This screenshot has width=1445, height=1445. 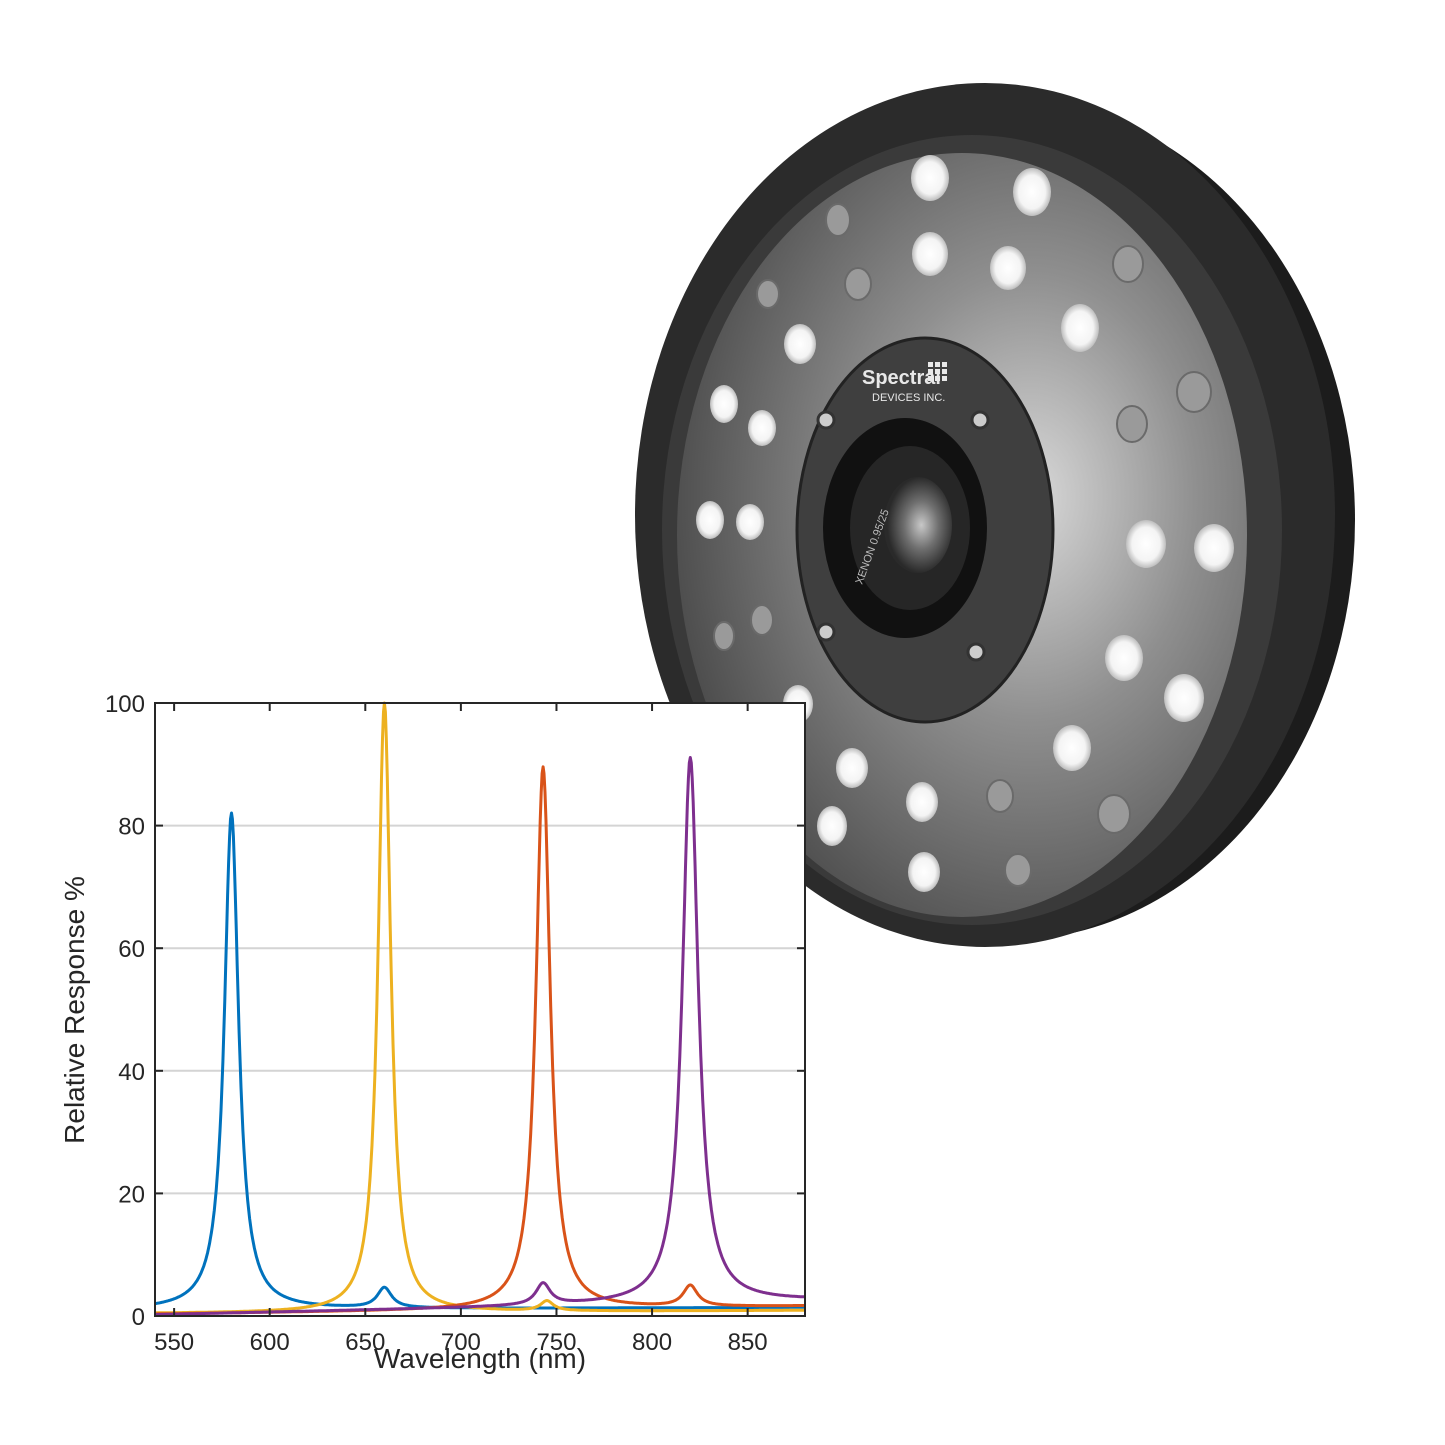 I want to click on brand-logo-line1: Spectral, so click(x=901, y=378).